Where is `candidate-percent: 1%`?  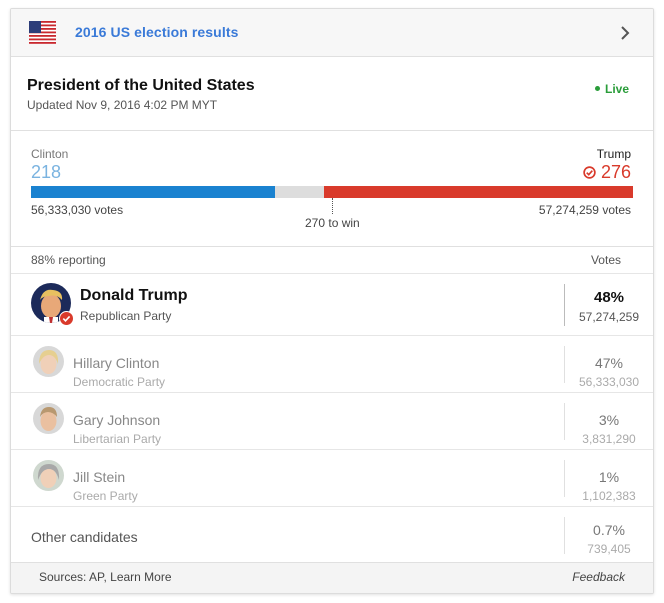
candidate-percent: 1% is located at coordinates (609, 477).